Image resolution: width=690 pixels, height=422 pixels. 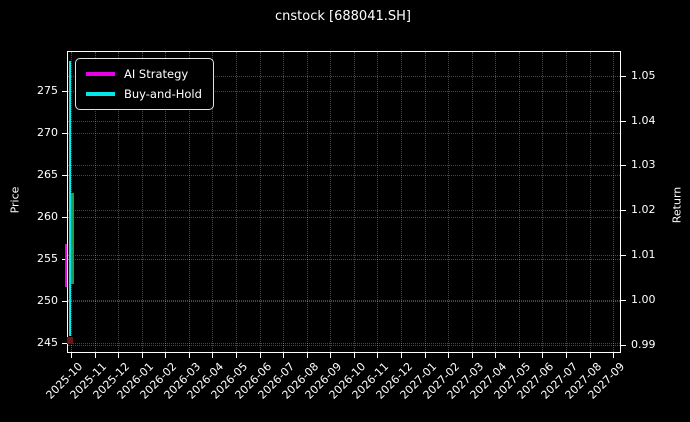 I want to click on return-tick-label: 1.03, so click(x=643, y=165).